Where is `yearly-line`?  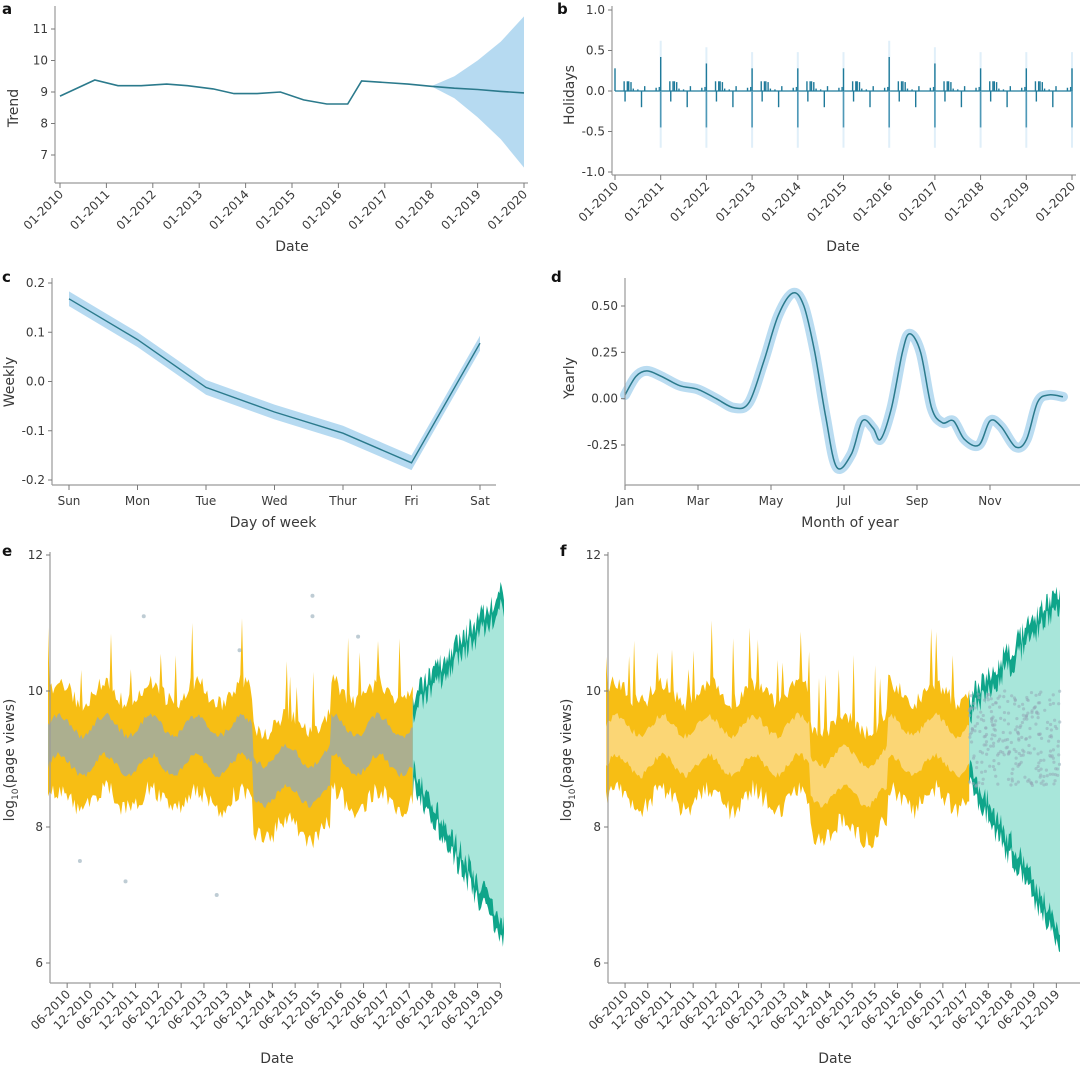 yearly-line is located at coordinates (844, 380).